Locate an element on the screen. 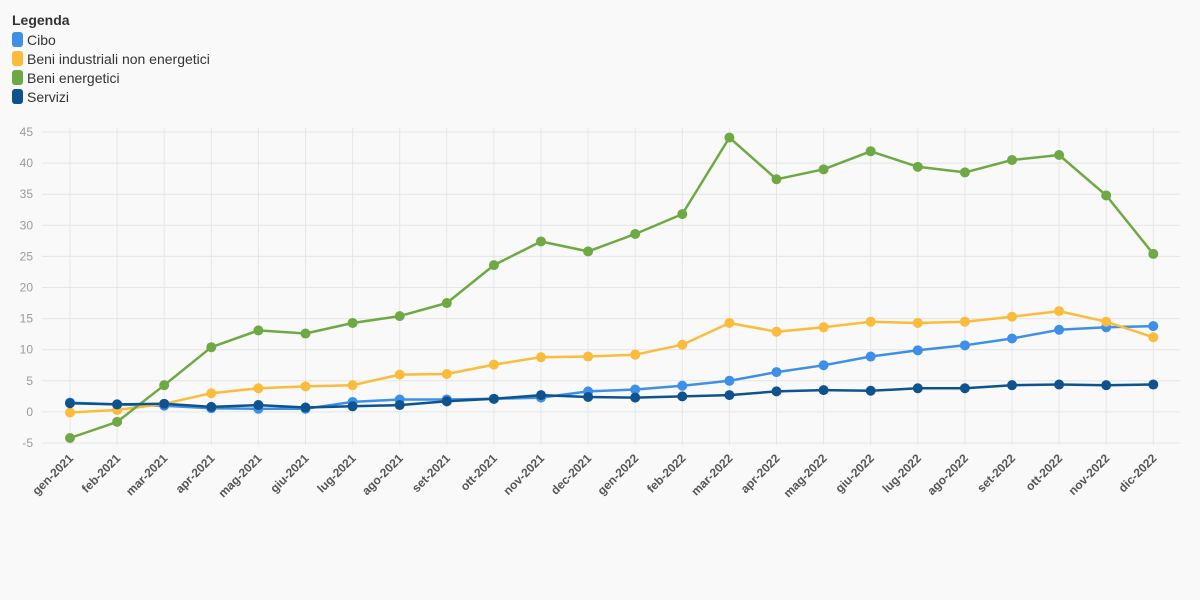  legend-swatch-beni-industriali is located at coordinates (17, 58).